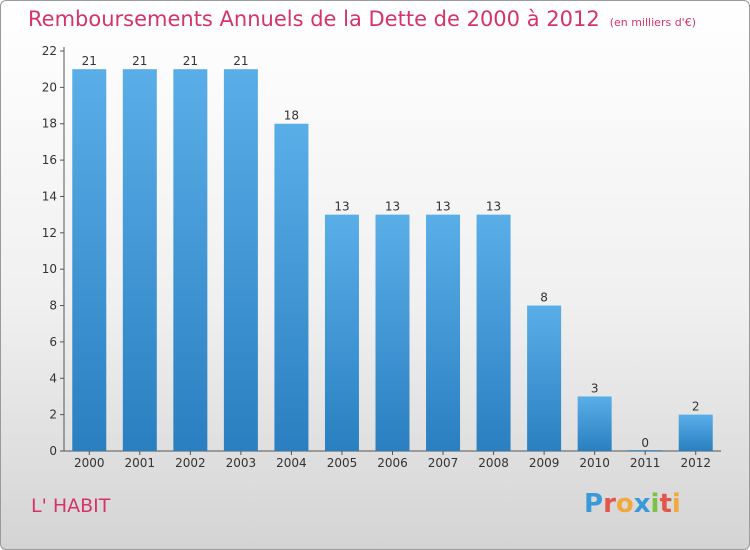 This screenshot has height=550, width=750. Describe the element at coordinates (291, 116) in the screenshot. I see `bar-value-label: 18` at that location.